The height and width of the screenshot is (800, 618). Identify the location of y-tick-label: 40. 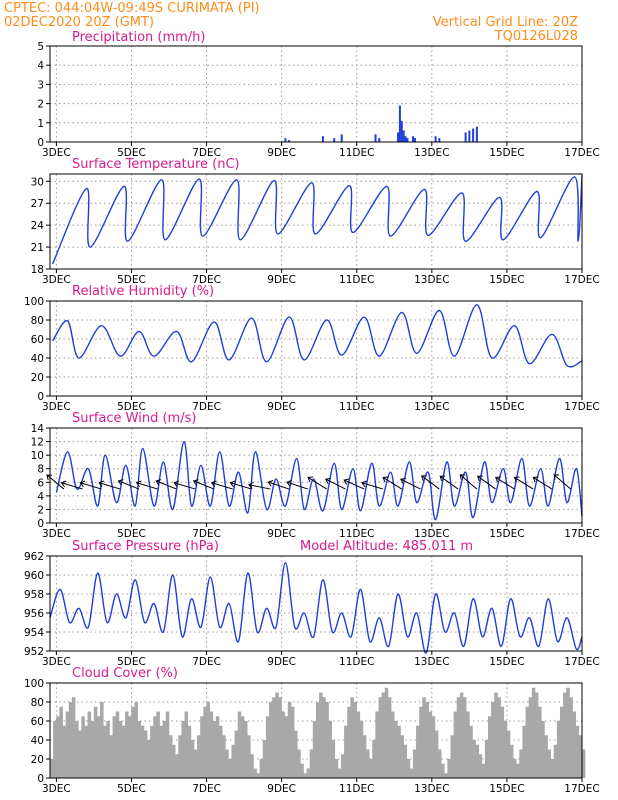
(37, 359).